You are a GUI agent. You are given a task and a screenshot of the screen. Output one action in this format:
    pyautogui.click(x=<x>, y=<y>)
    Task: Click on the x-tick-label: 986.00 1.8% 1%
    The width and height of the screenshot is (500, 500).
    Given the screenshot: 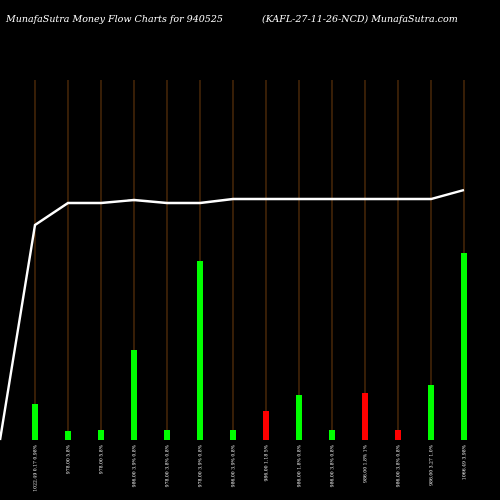 What is the action you would take?
    pyautogui.click(x=366, y=463)
    